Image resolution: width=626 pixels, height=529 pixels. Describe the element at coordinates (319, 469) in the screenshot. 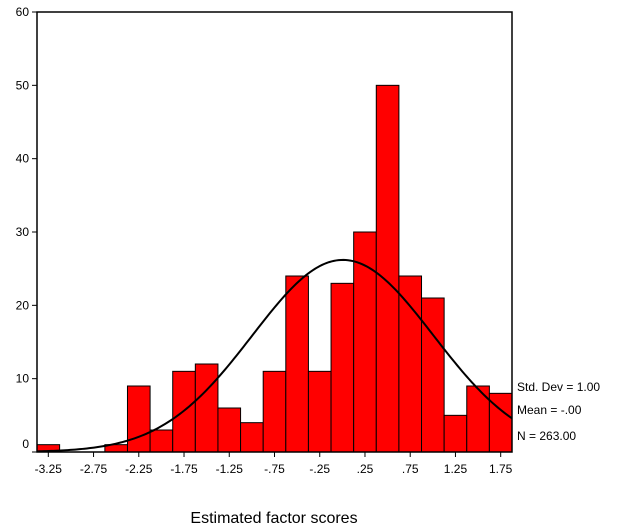

I see `x-tick-label: -.25` at that location.